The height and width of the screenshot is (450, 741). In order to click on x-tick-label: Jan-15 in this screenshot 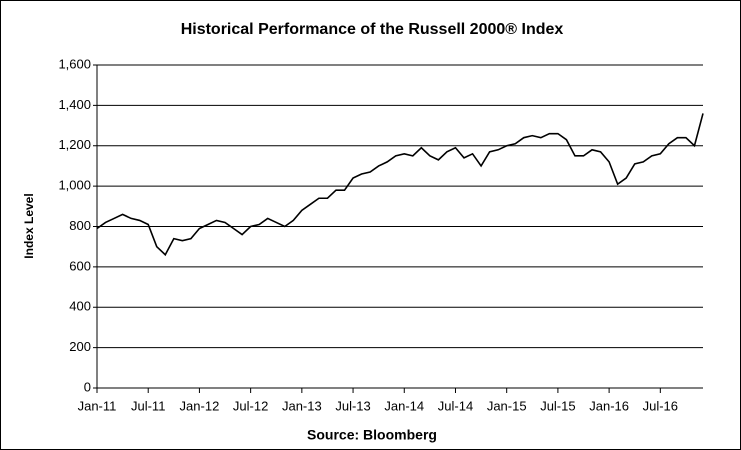, I will do `click(507, 405)`.